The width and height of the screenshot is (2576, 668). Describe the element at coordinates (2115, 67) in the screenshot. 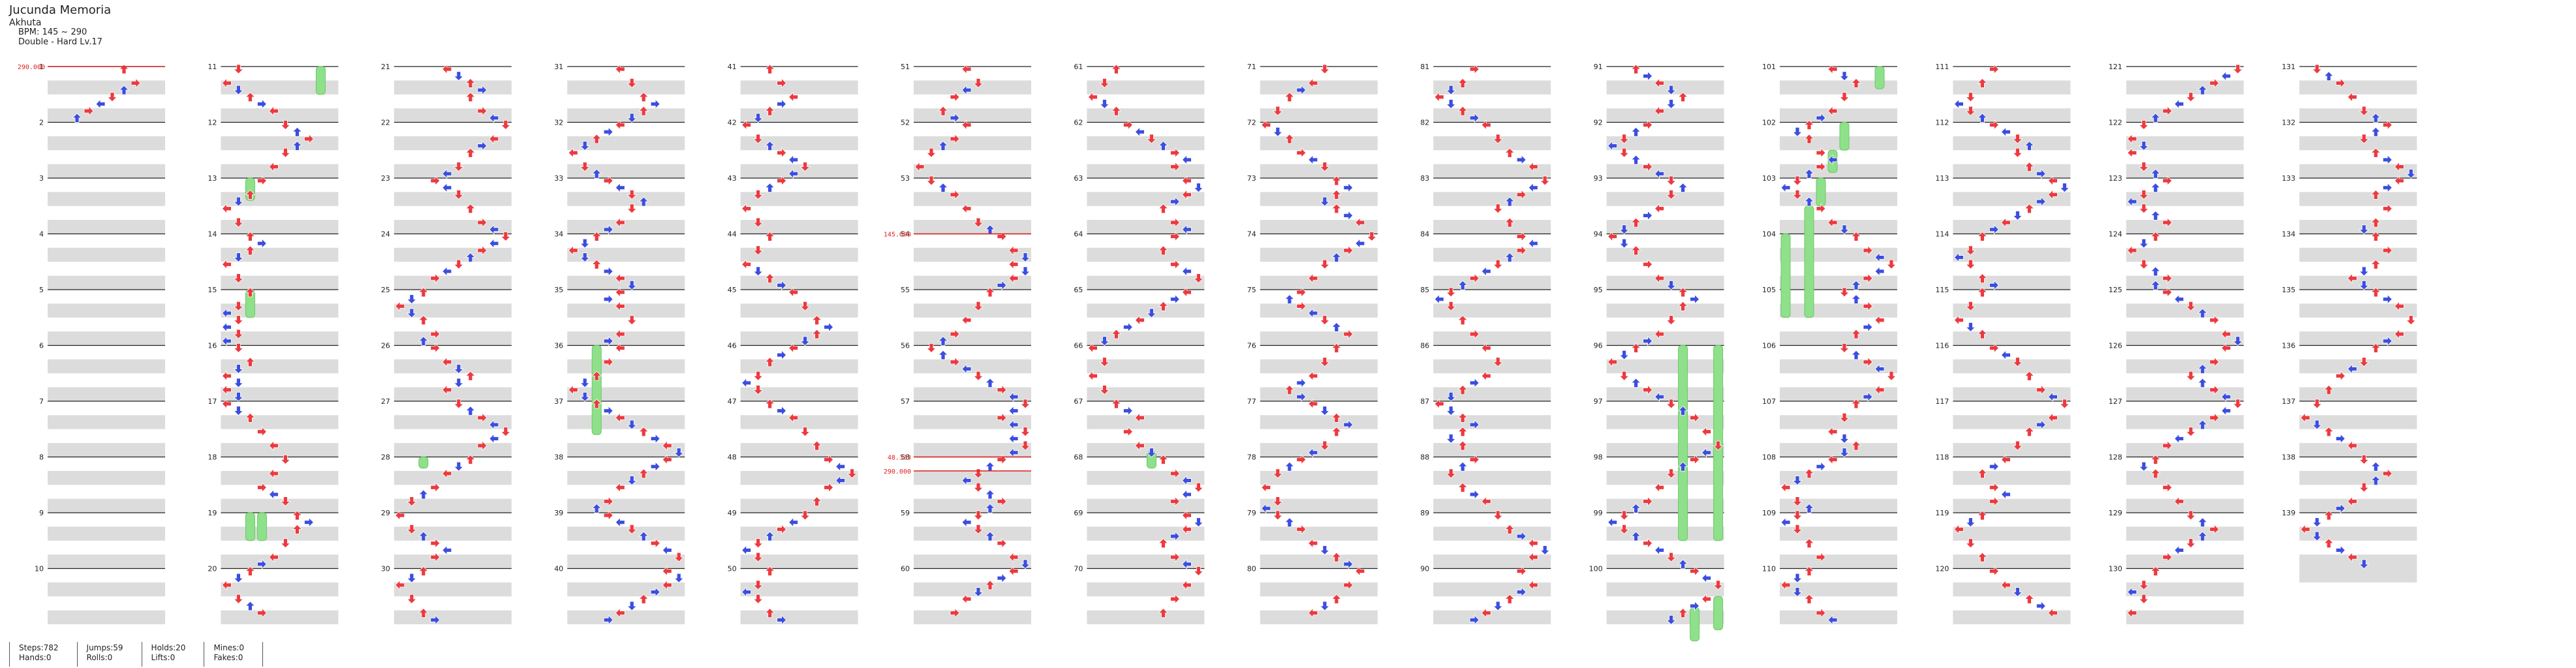

I see `measure-number: 121` at that location.